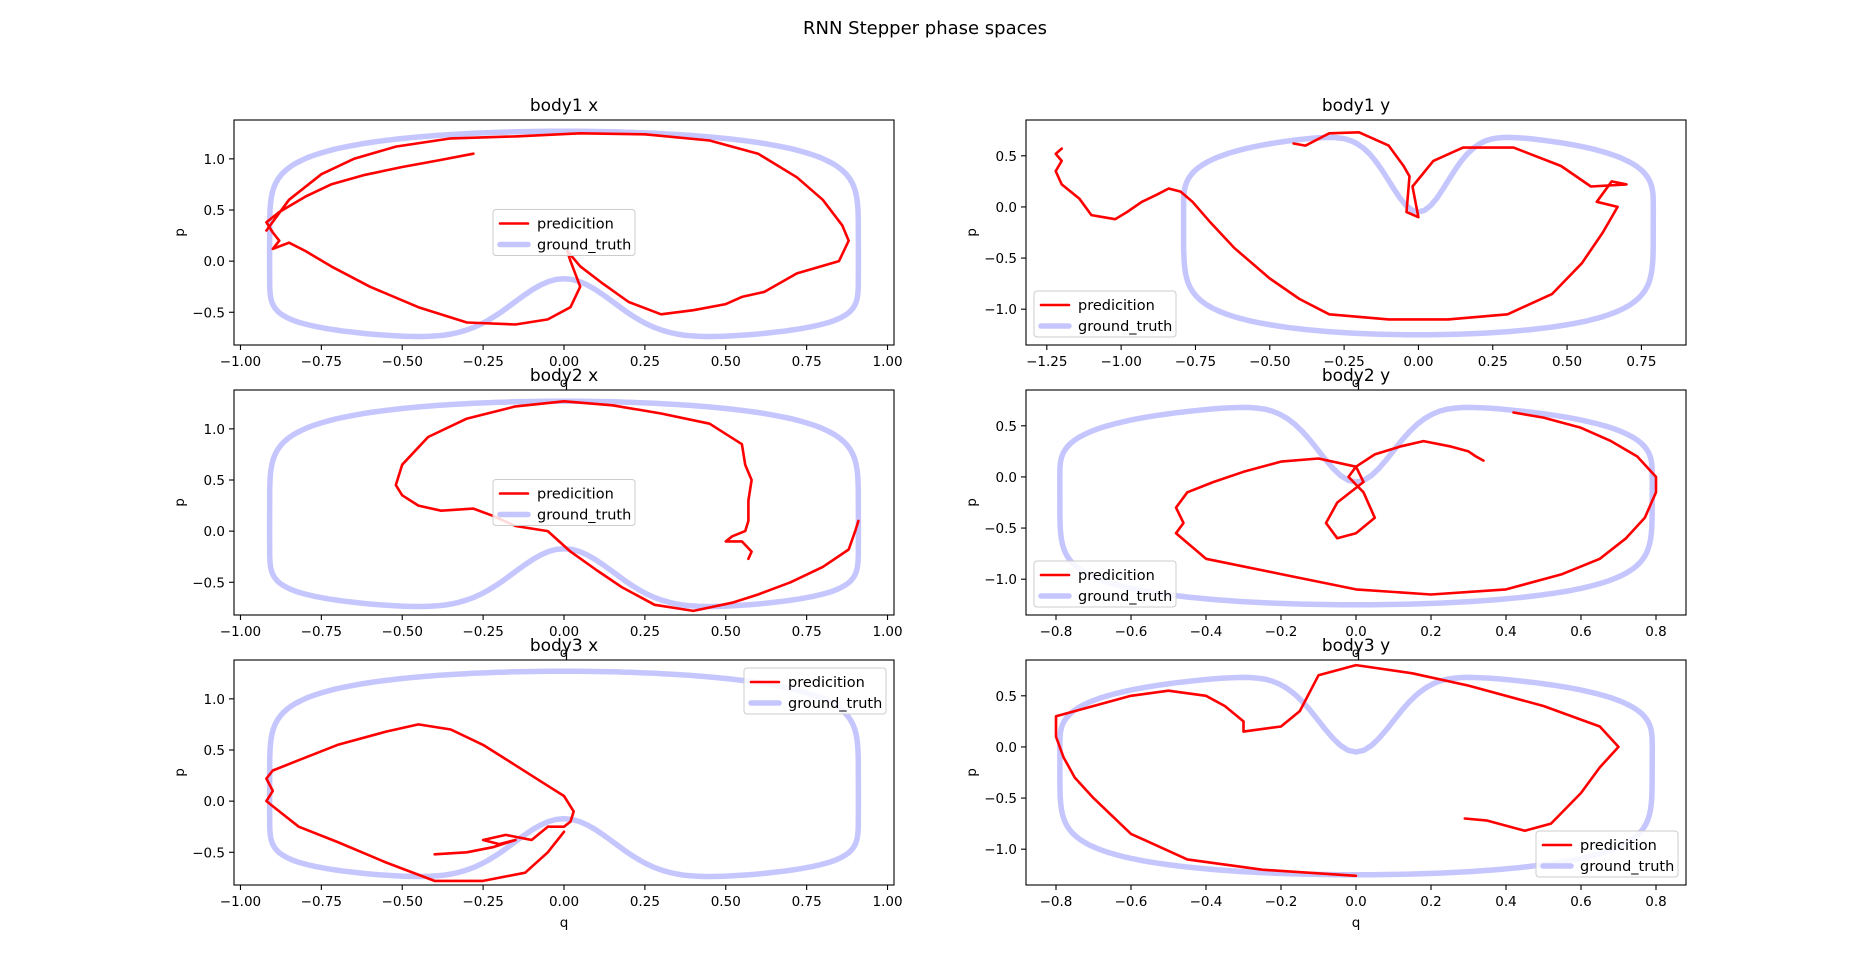 The height and width of the screenshot is (980, 1850). Describe the element at coordinates (1430, 632) in the screenshot. I see `x-tick-label: 0.2` at that location.